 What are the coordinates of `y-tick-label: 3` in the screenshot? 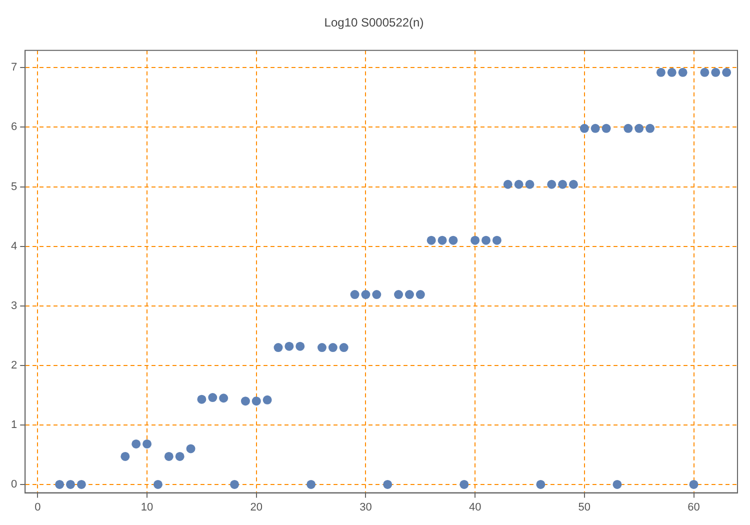 It's located at (14, 306).